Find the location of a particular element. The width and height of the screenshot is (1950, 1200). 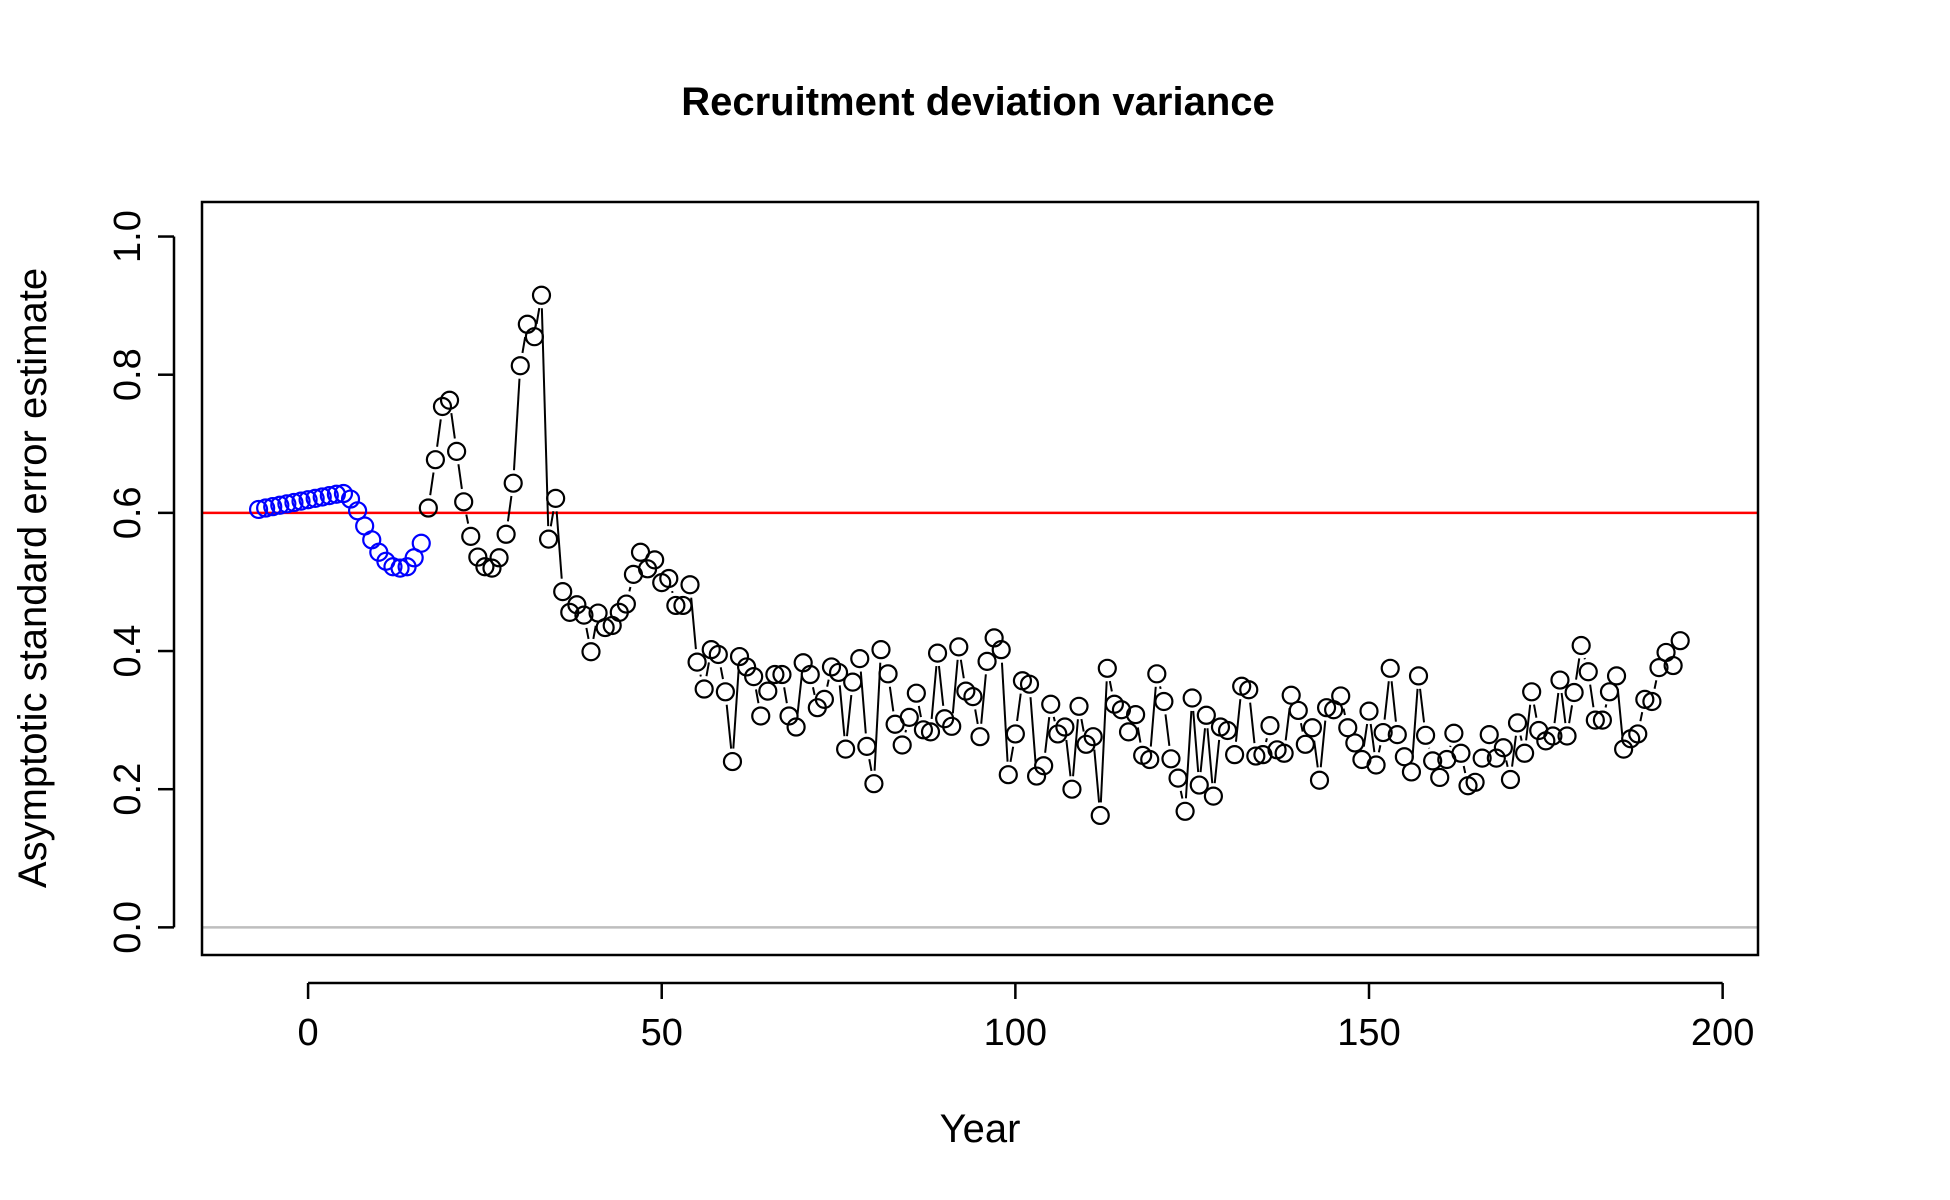

y-axis-label: Asymptotic standard error estimate is located at coordinates (33, 578).